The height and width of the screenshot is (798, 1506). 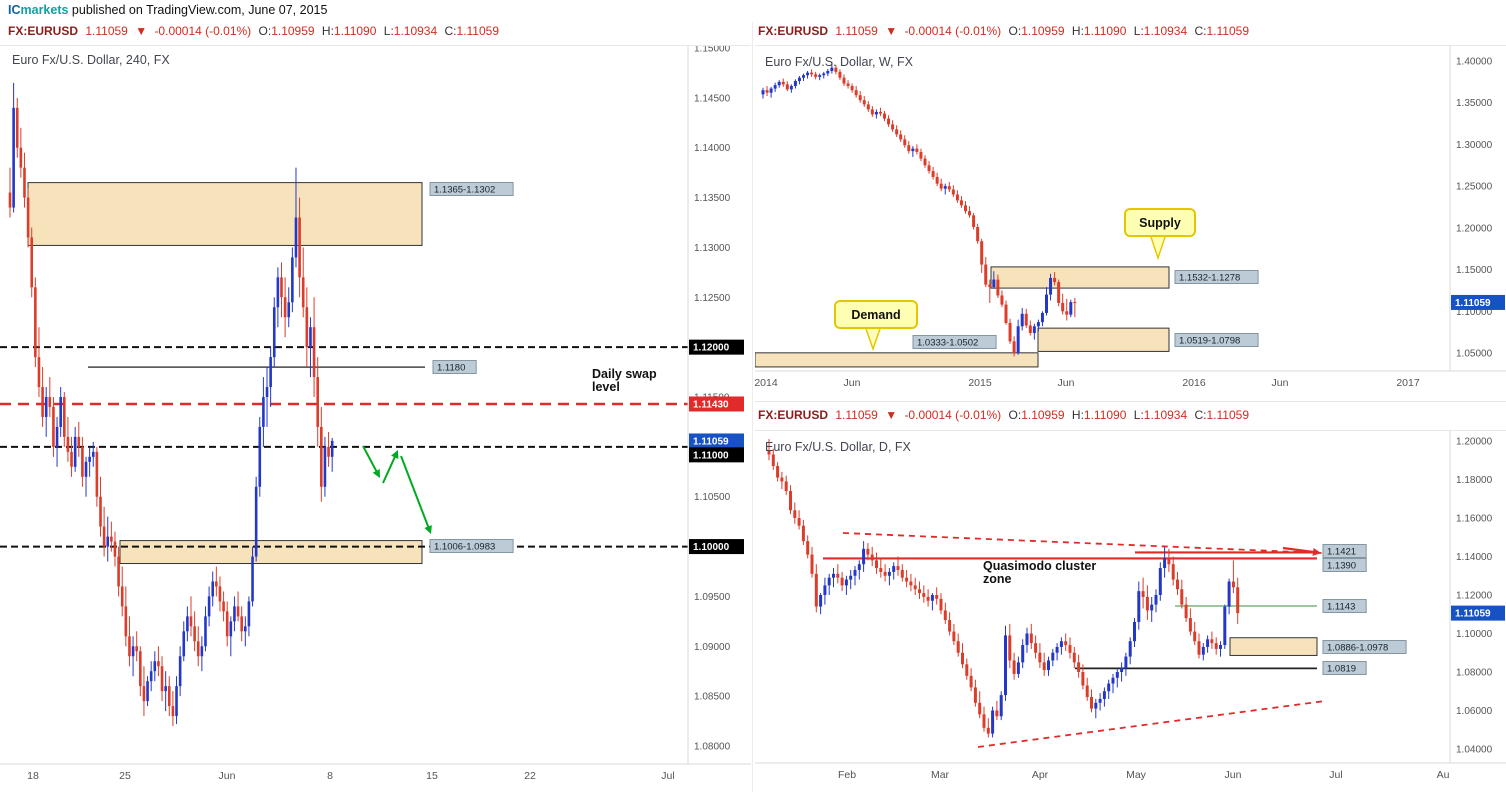 What do you see at coordinates (712, 597) in the screenshot?
I see `price-tick-label: 1.09500` at bounding box center [712, 597].